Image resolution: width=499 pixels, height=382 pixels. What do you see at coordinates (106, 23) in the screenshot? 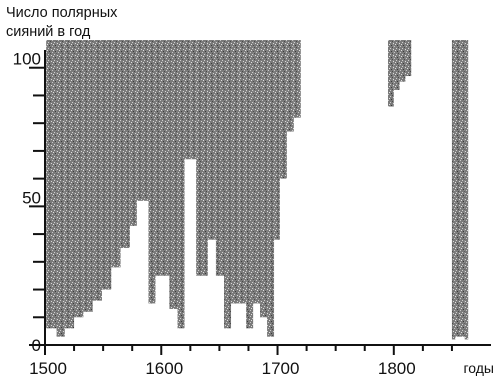
I see `chart-title: Число полярных сияний в год` at bounding box center [106, 23].